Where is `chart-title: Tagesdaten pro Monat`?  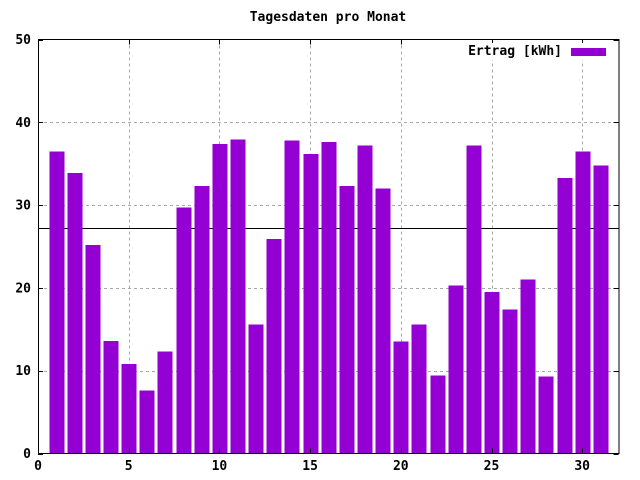 chart-title: Tagesdaten pro Monat is located at coordinates (328, 17).